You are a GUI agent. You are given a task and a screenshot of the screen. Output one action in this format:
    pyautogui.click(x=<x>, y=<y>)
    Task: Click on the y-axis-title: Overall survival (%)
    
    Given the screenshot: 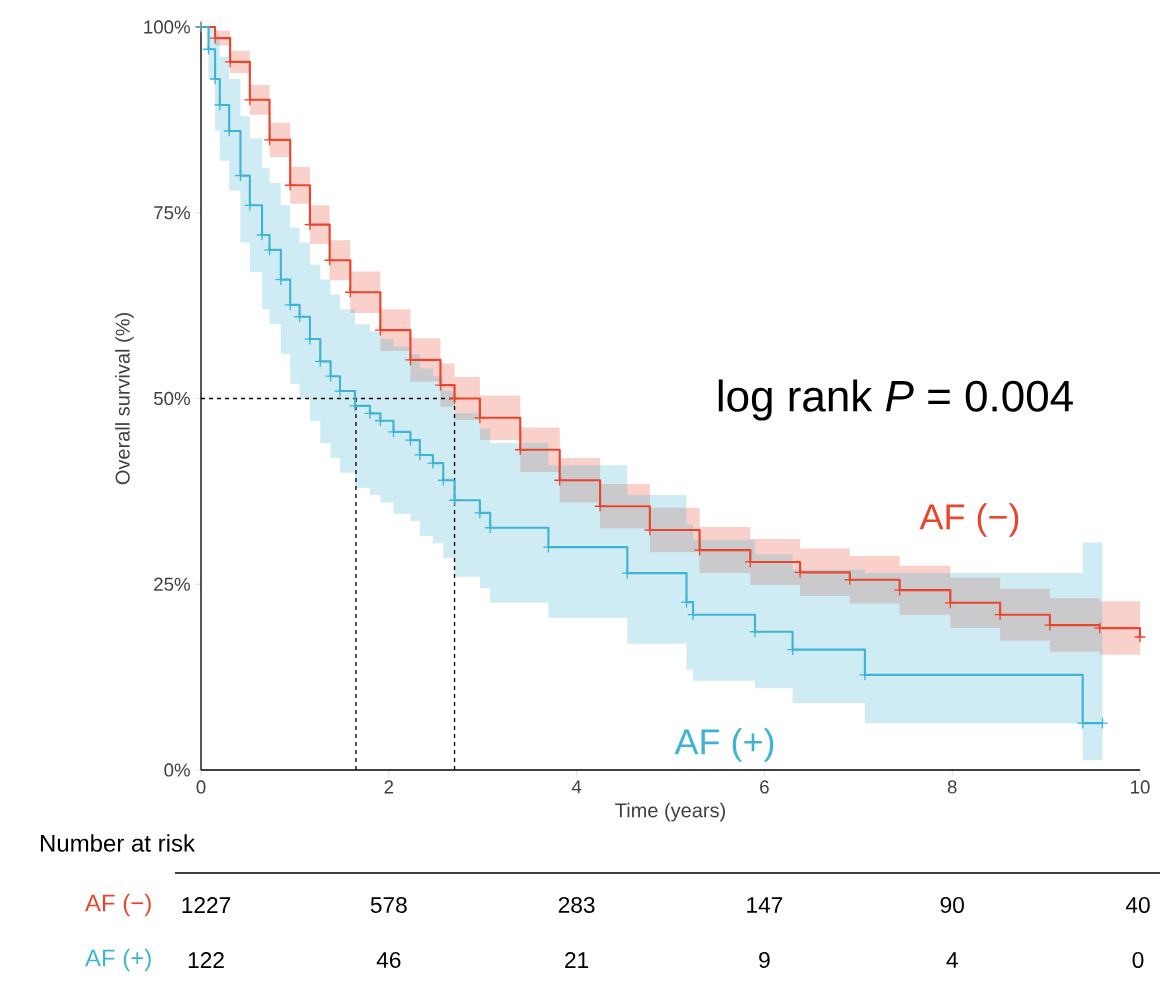 What is the action you would take?
    pyautogui.click(x=124, y=399)
    